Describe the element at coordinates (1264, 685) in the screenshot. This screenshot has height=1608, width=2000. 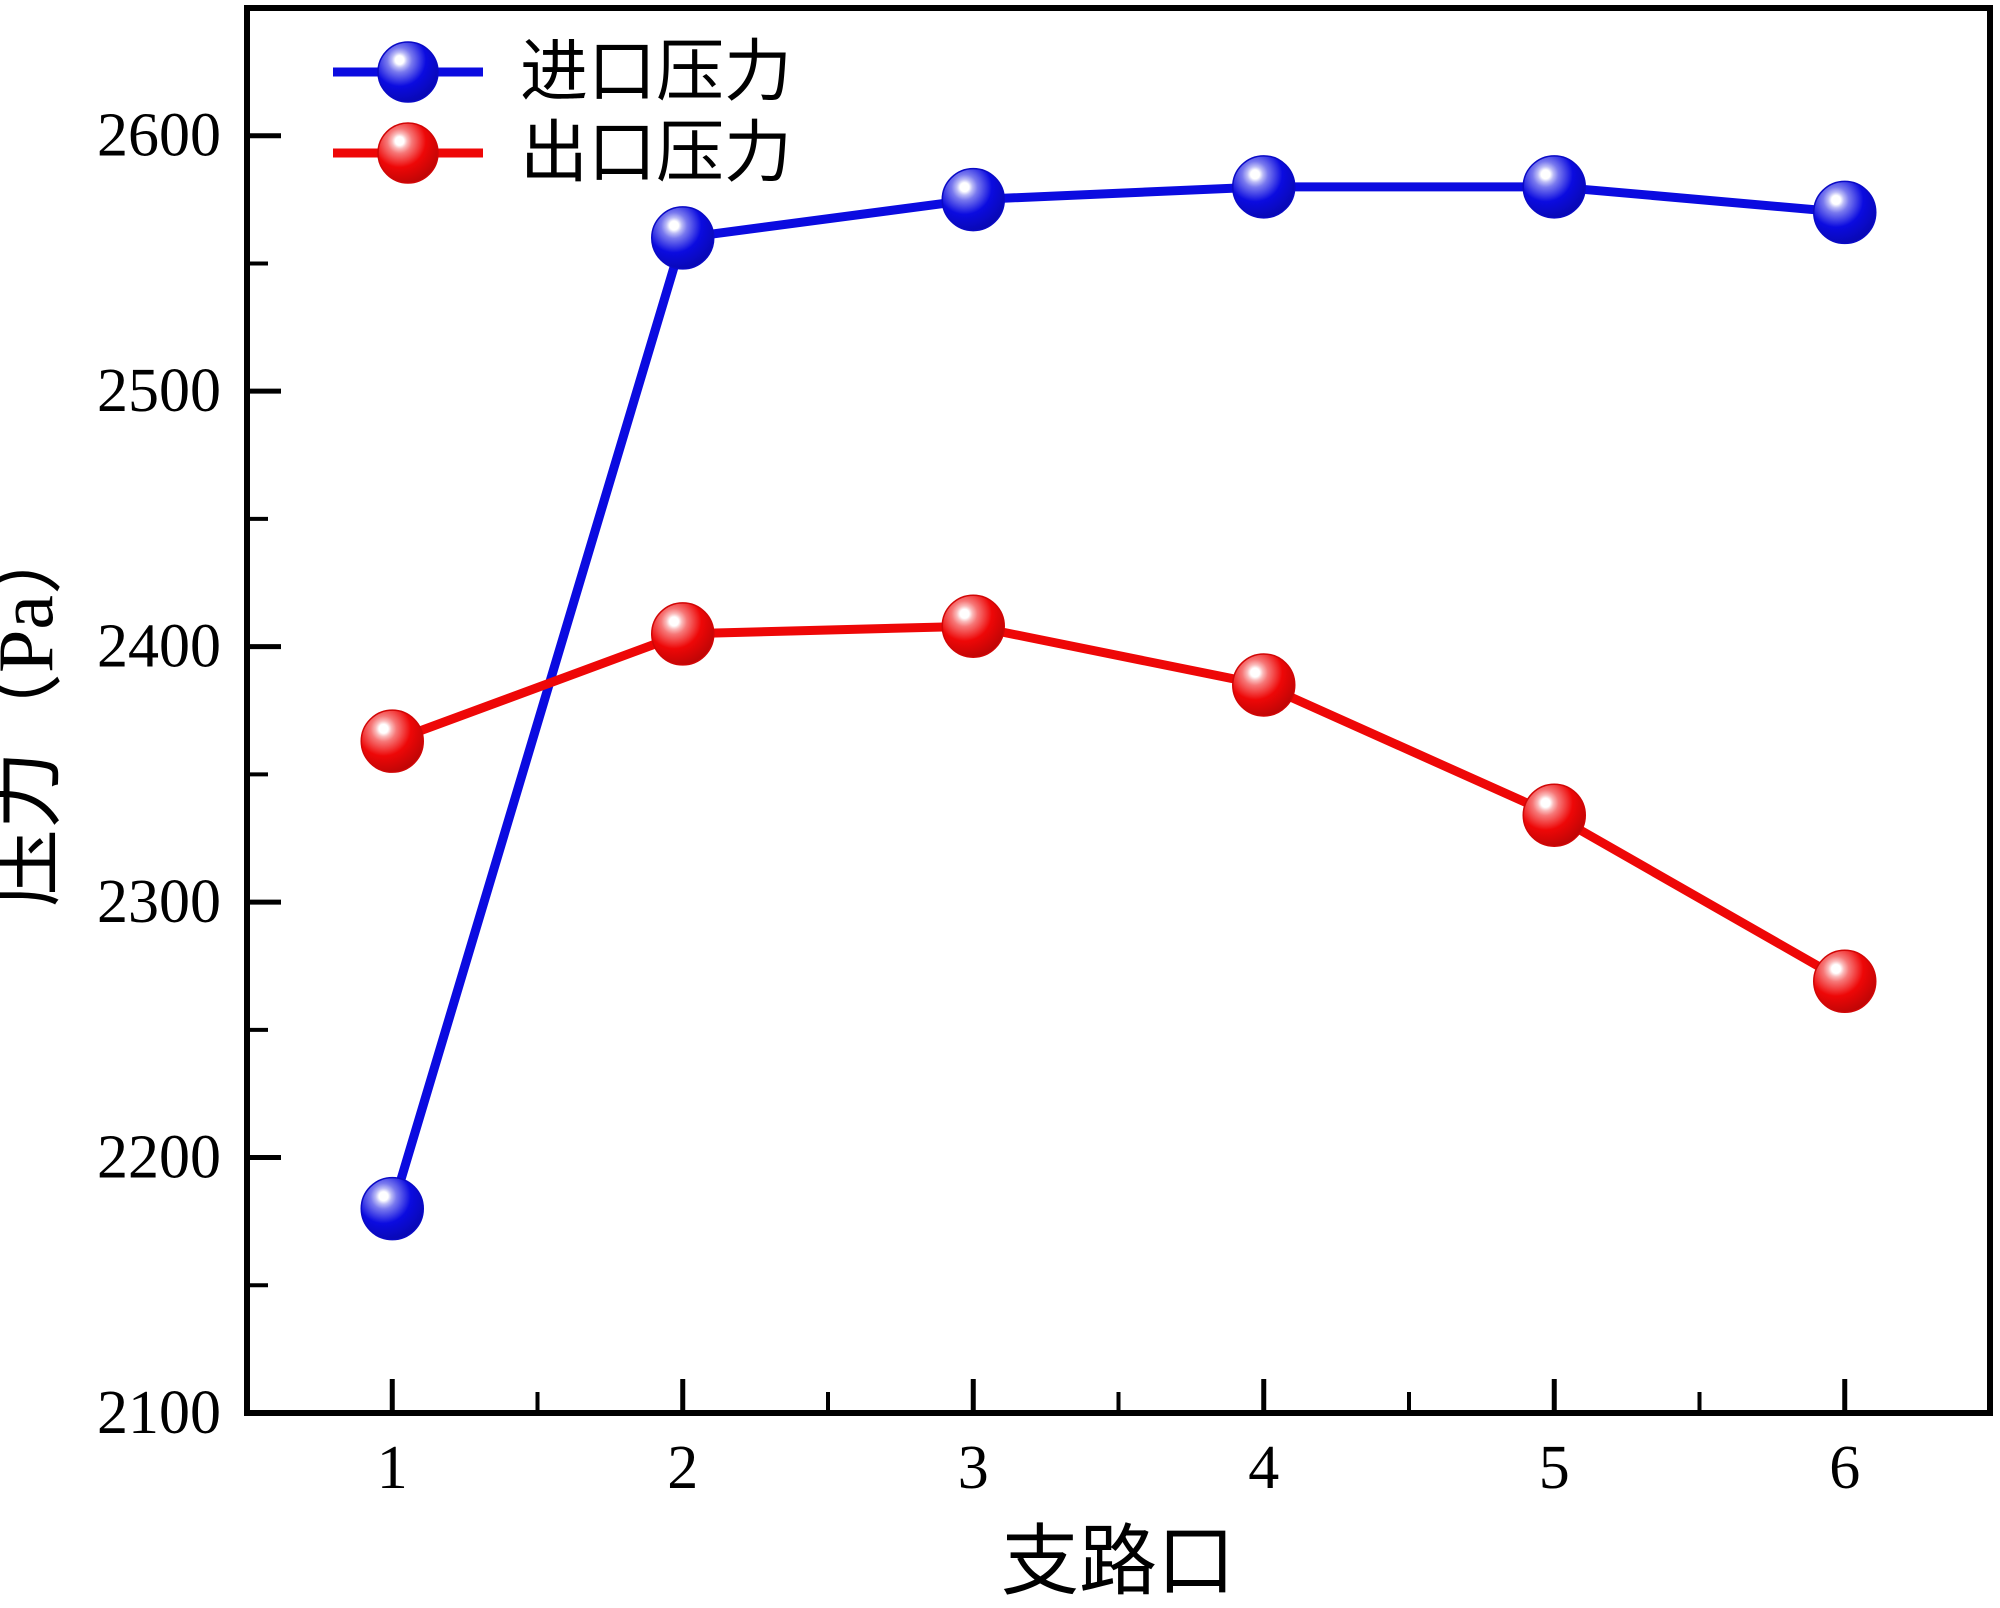
I see `outlet-marker-x4` at that location.